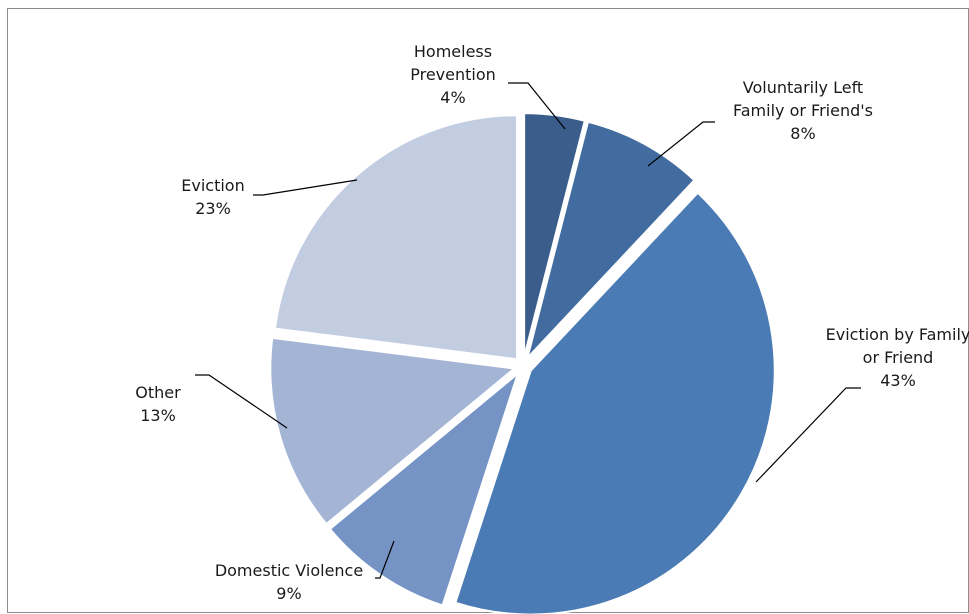 The width and height of the screenshot is (969, 614). What do you see at coordinates (802, 133) in the screenshot?
I see `slice-percent-label: 8%` at bounding box center [802, 133].